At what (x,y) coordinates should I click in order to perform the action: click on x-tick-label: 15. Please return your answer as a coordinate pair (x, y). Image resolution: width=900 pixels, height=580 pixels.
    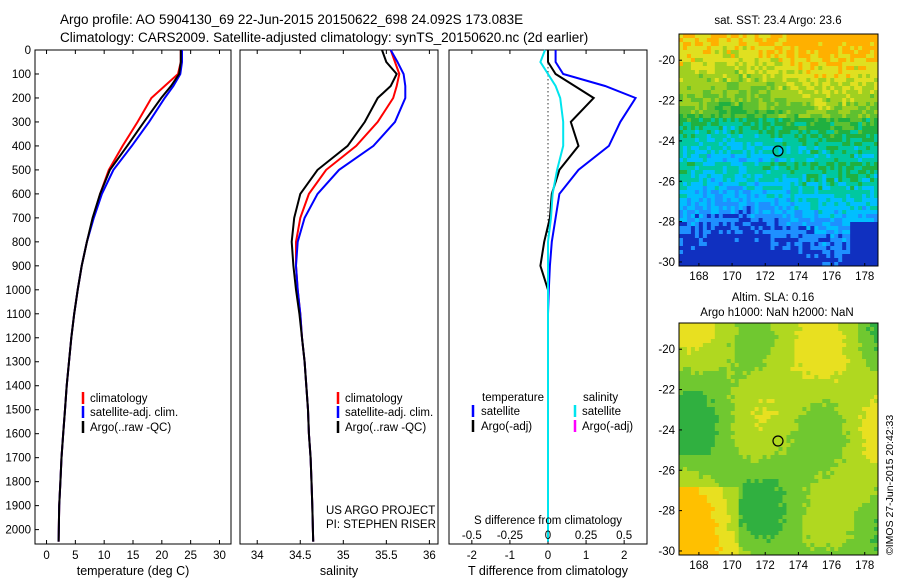
    Looking at the image, I should click on (133, 556).